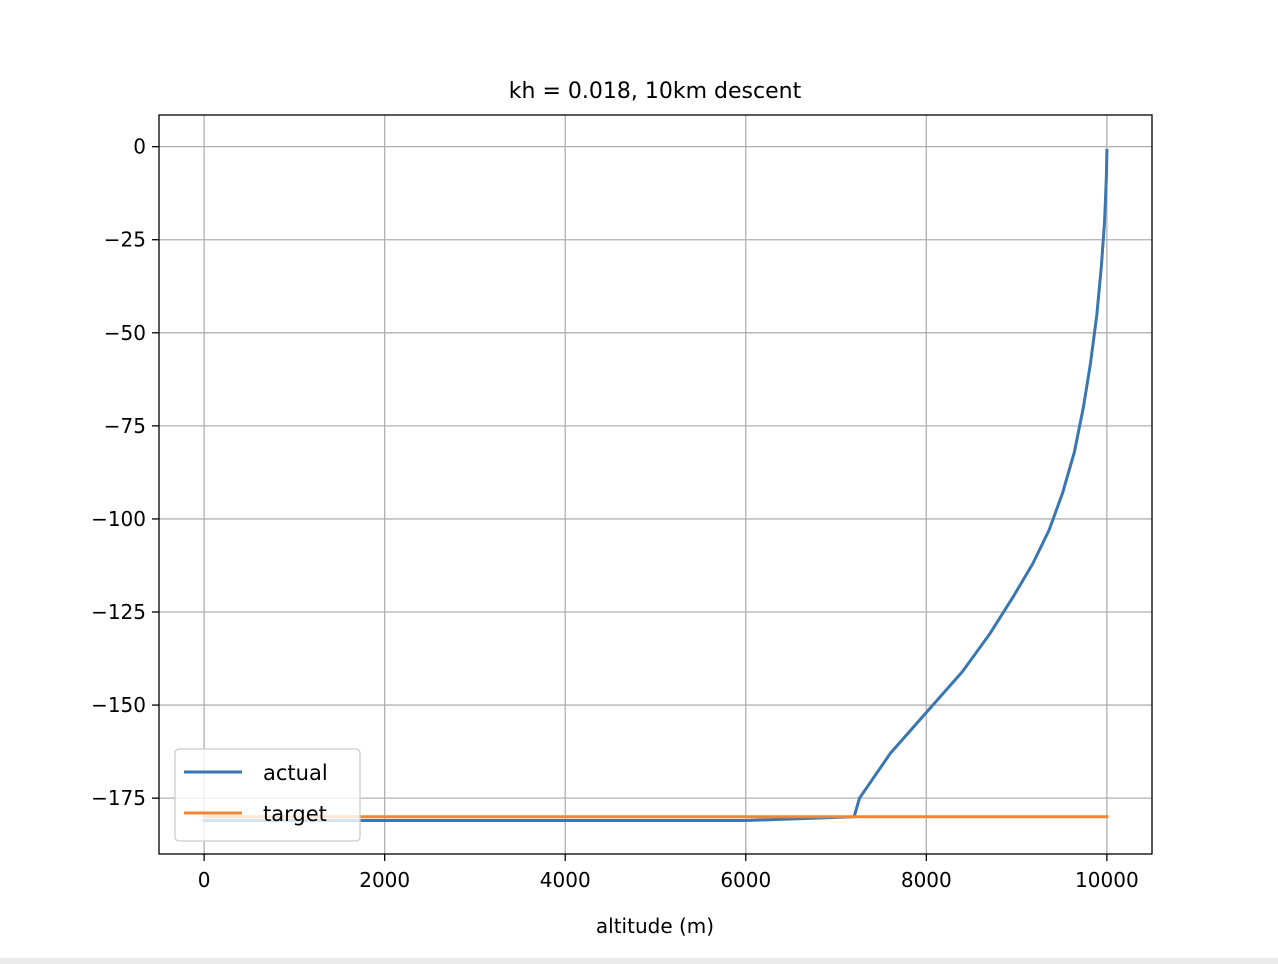 The width and height of the screenshot is (1278, 964). What do you see at coordinates (565, 880) in the screenshot?
I see `x-tick-label: 4000` at bounding box center [565, 880].